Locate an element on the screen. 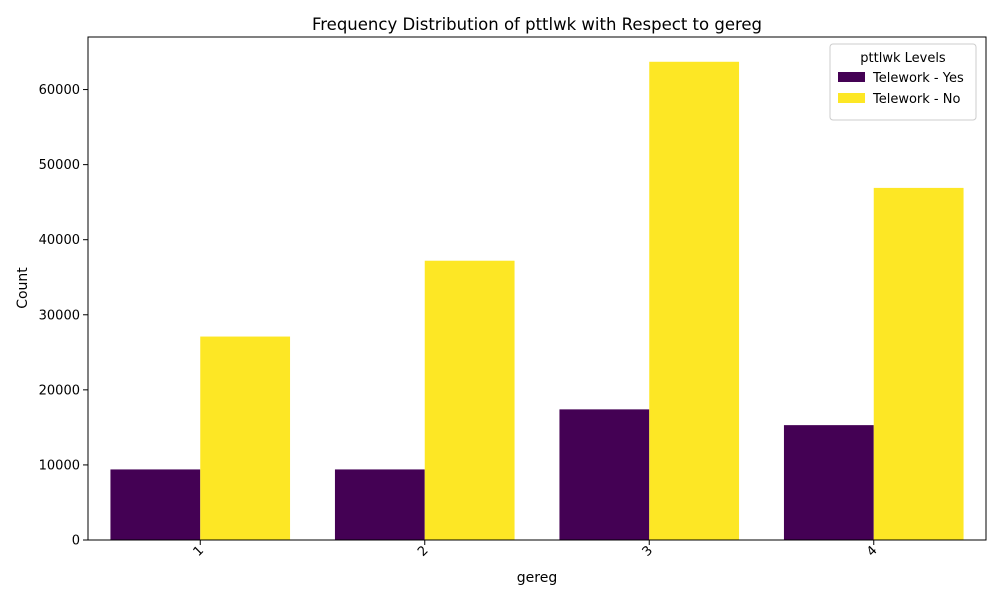 The image size is (1000, 600). legend-label: Telework - Yes is located at coordinates (918, 78).